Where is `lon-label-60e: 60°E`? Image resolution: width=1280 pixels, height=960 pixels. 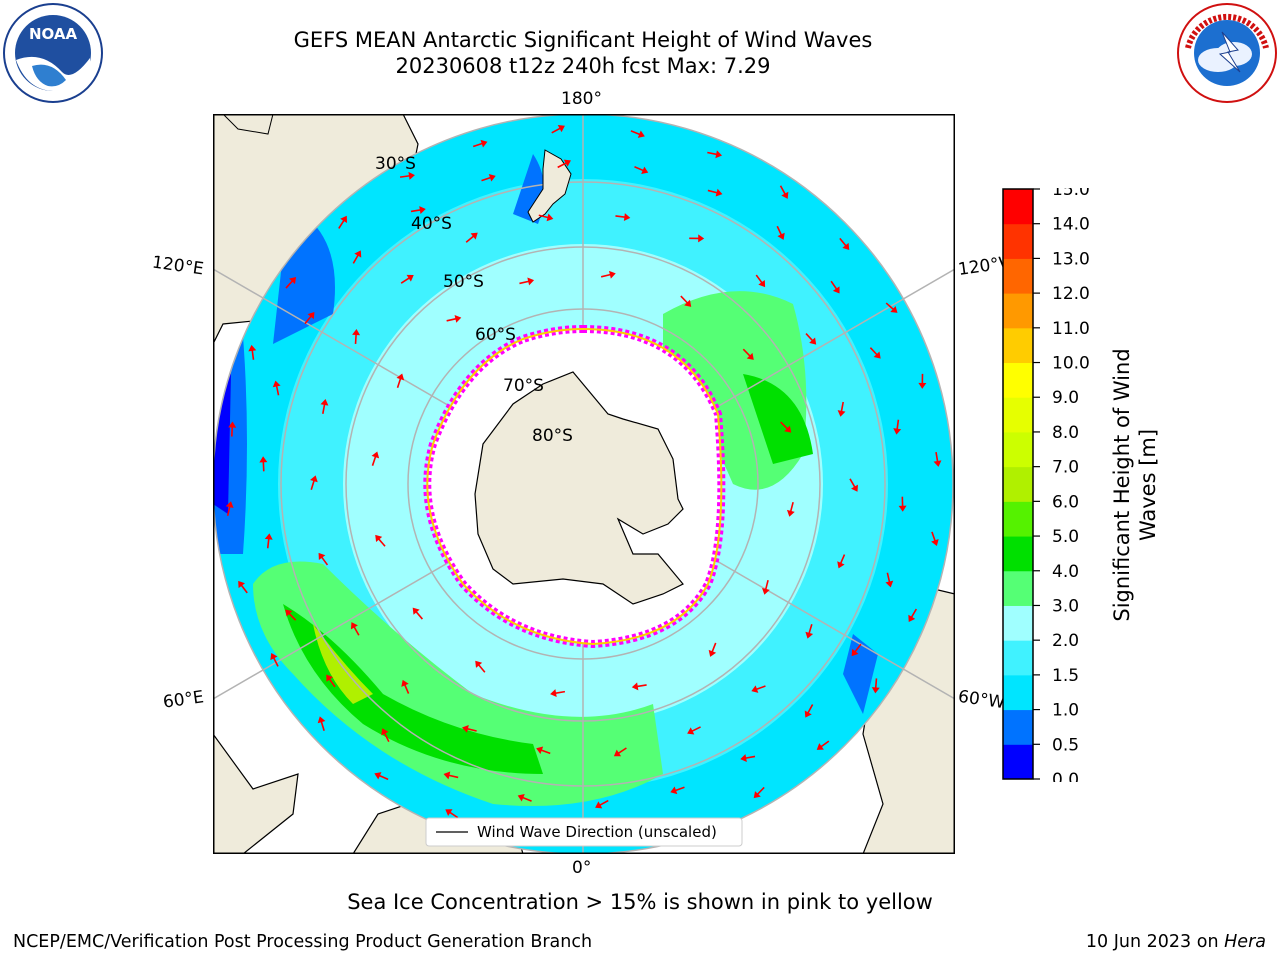 lon-label-60e: 60°E is located at coordinates (183, 700).